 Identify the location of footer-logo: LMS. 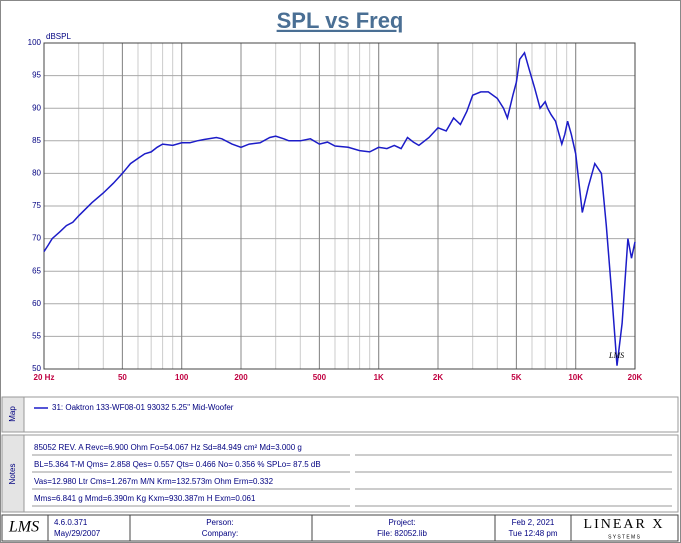
(23, 527).